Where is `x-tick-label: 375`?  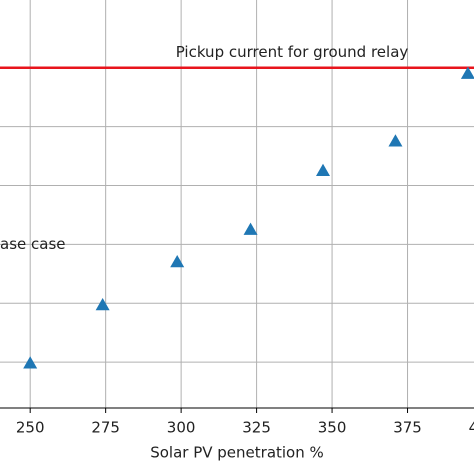 x-tick-label: 375 is located at coordinates (407, 428).